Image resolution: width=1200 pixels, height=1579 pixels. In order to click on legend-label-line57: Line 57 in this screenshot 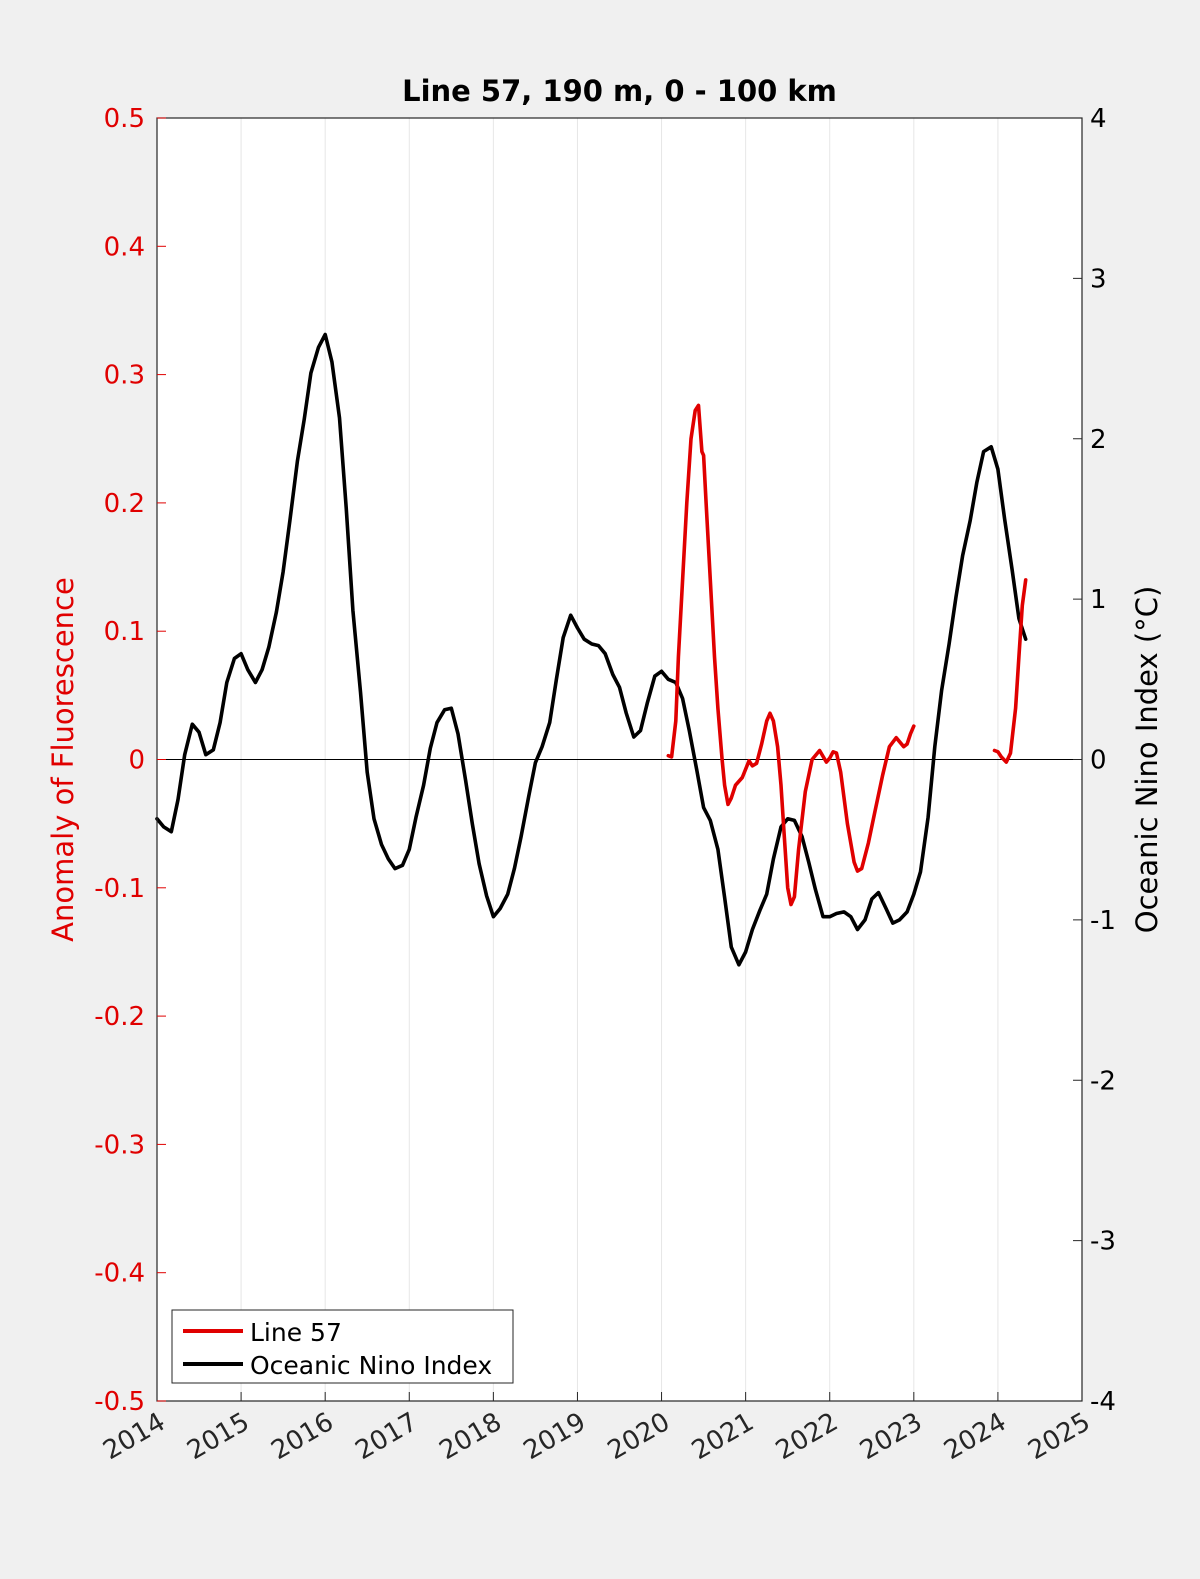, I will do `click(296, 1332)`.